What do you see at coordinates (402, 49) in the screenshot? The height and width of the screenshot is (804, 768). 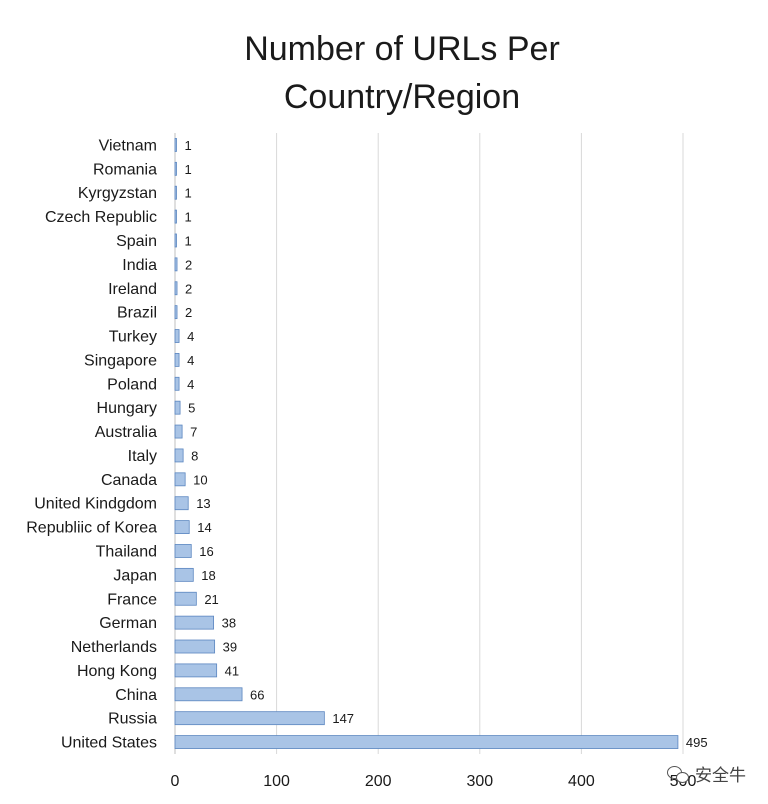 I see `chart-title-line-1: Number of URLs Per` at bounding box center [402, 49].